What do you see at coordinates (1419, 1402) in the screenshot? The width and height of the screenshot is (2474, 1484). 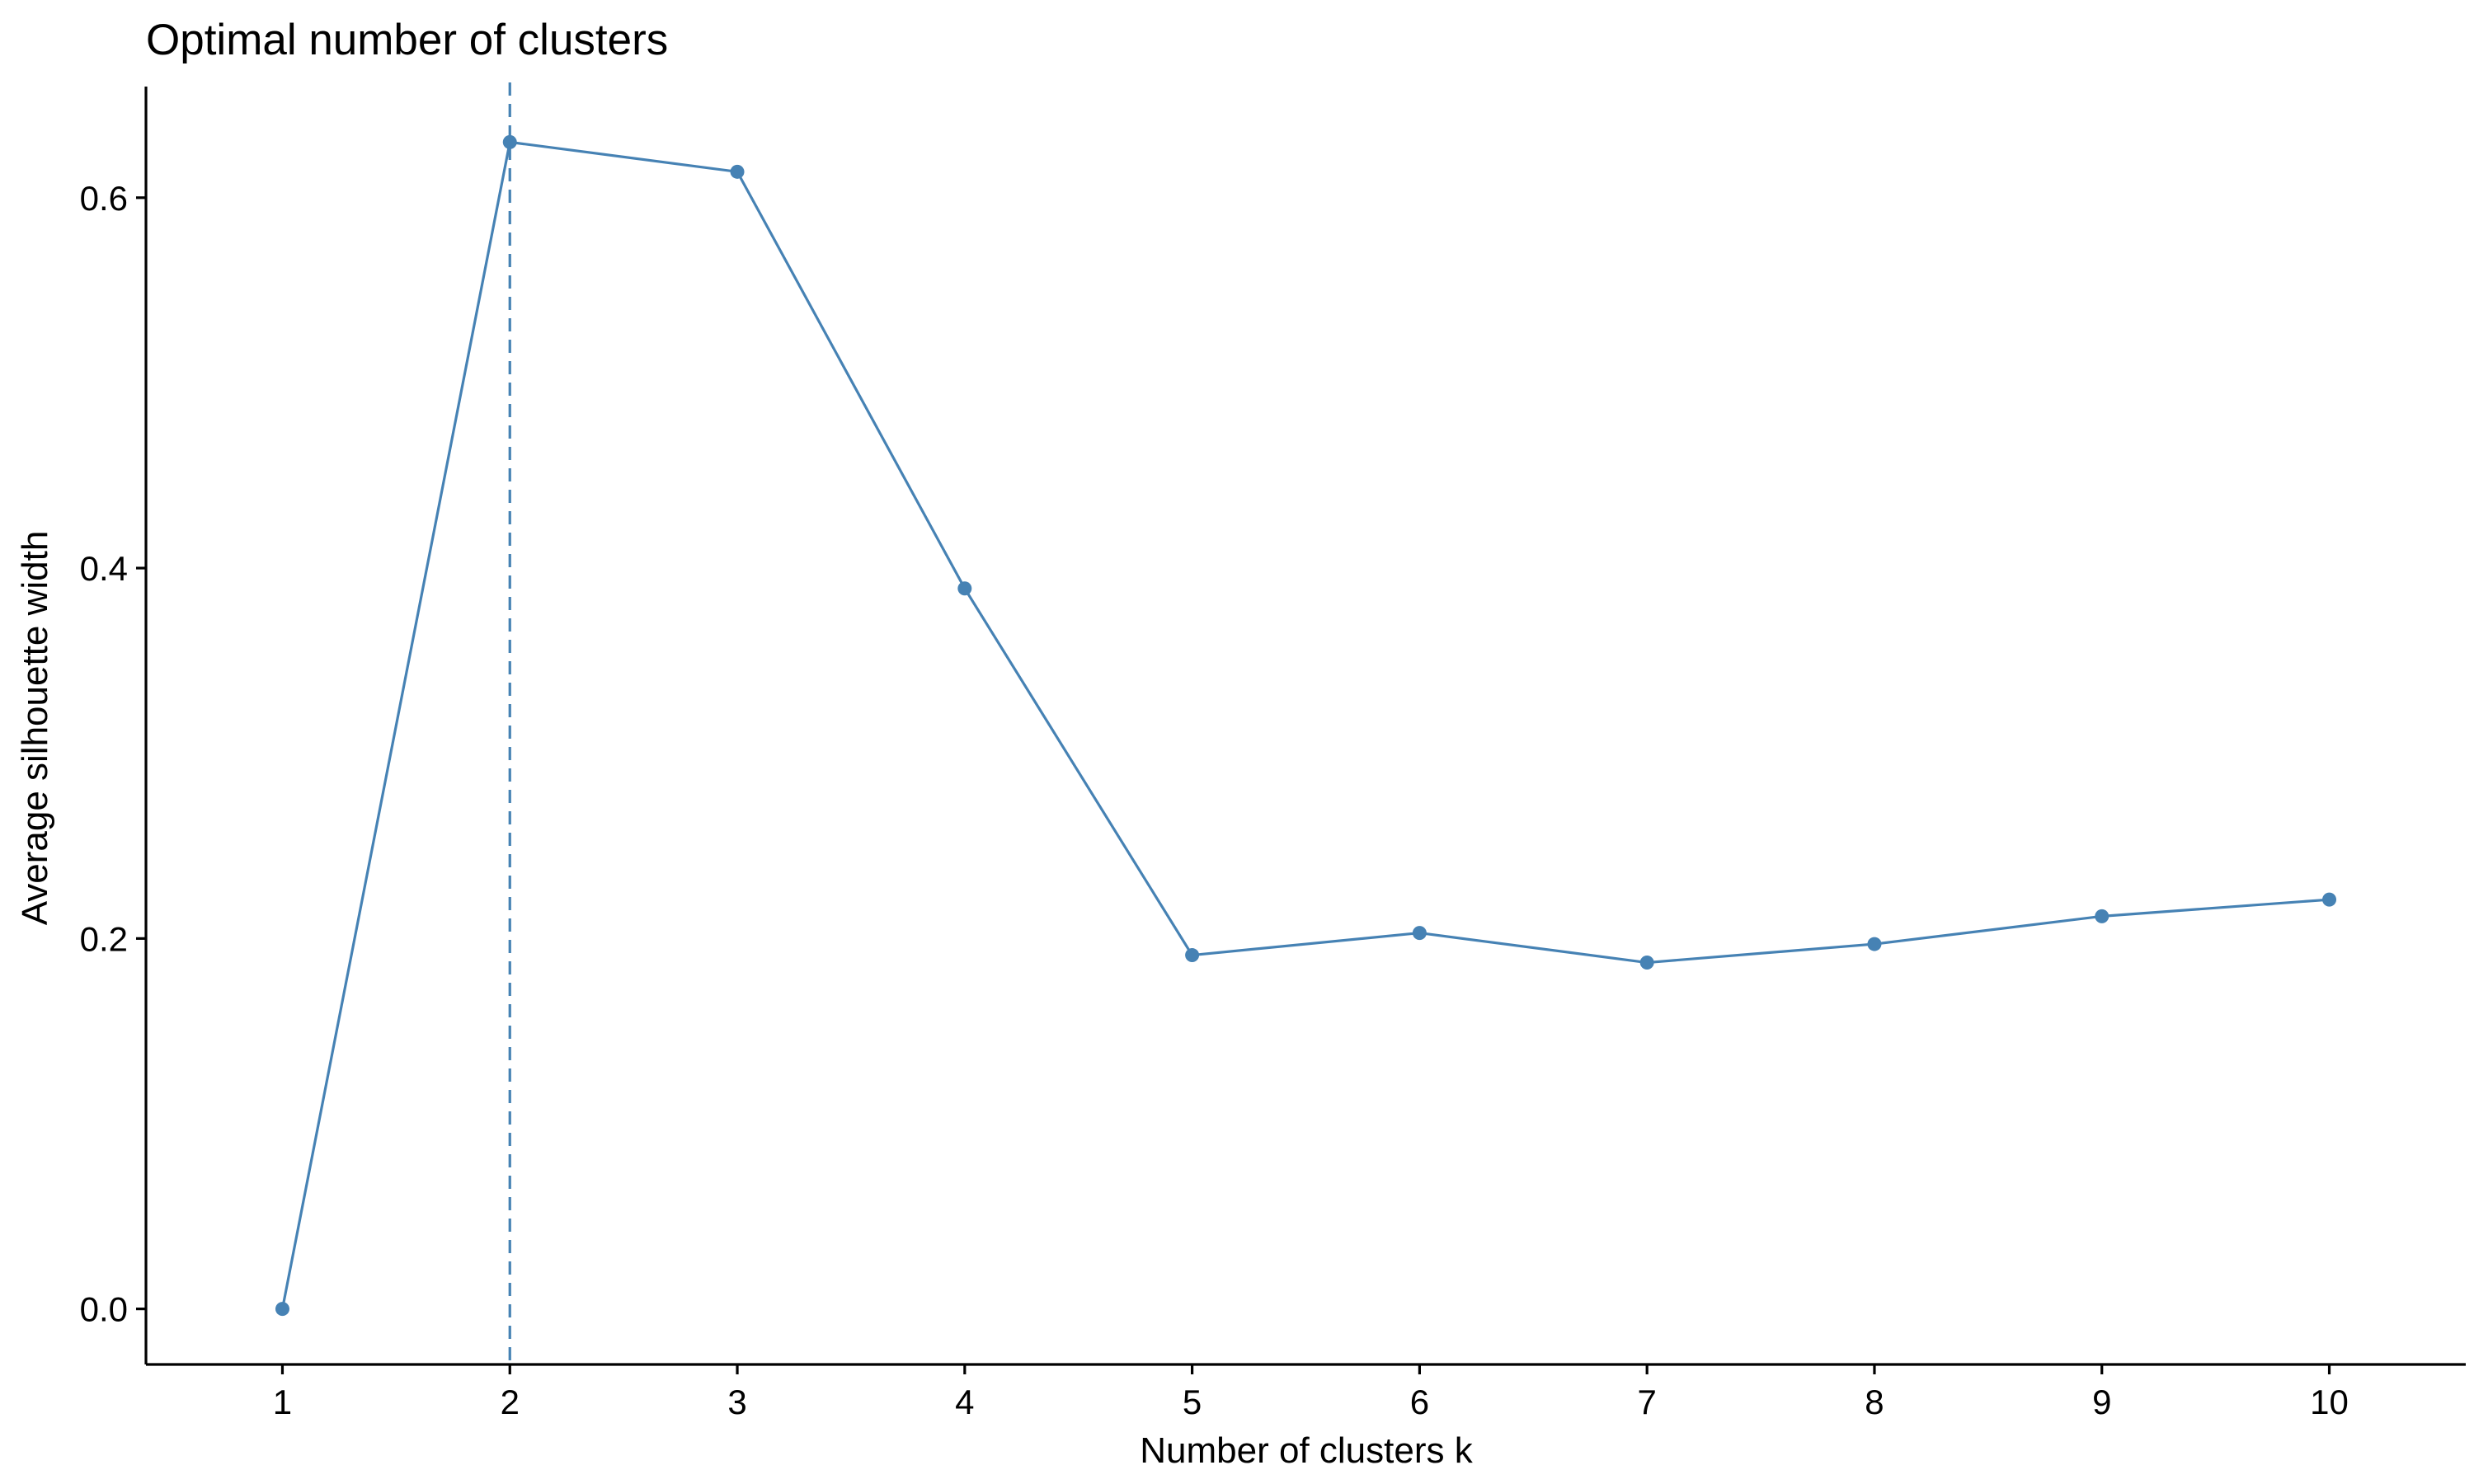 I see `x-tick-label: 6` at bounding box center [1419, 1402].